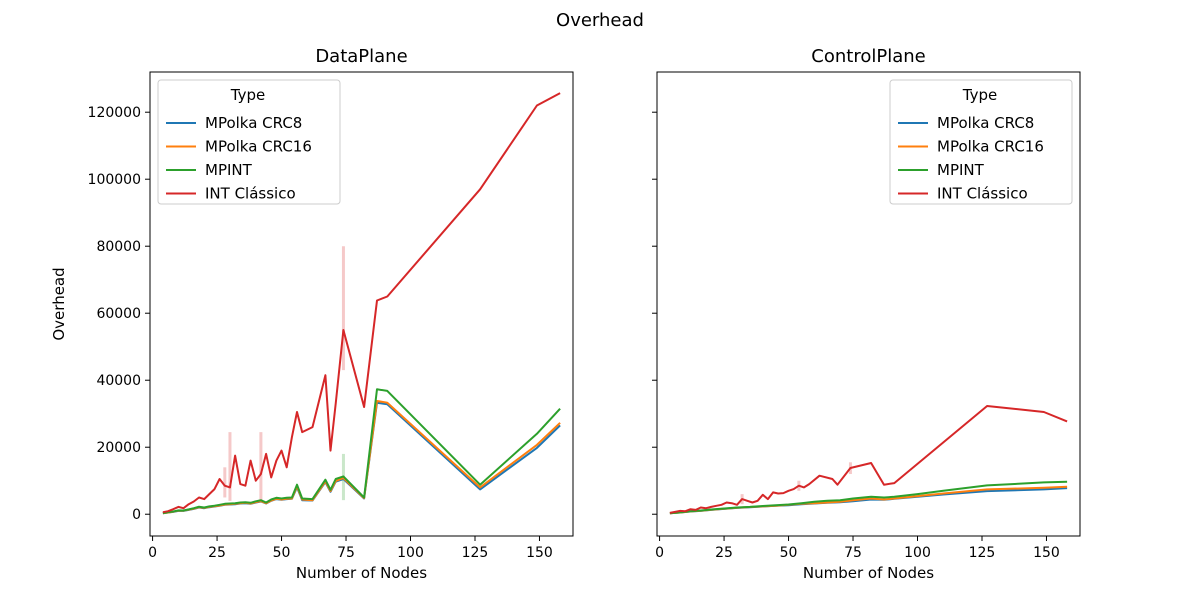 Image resolution: width=1200 pixels, height=604 pixels. What do you see at coordinates (59, 303) in the screenshot?
I see `y-axis-label: Overhead` at bounding box center [59, 303].